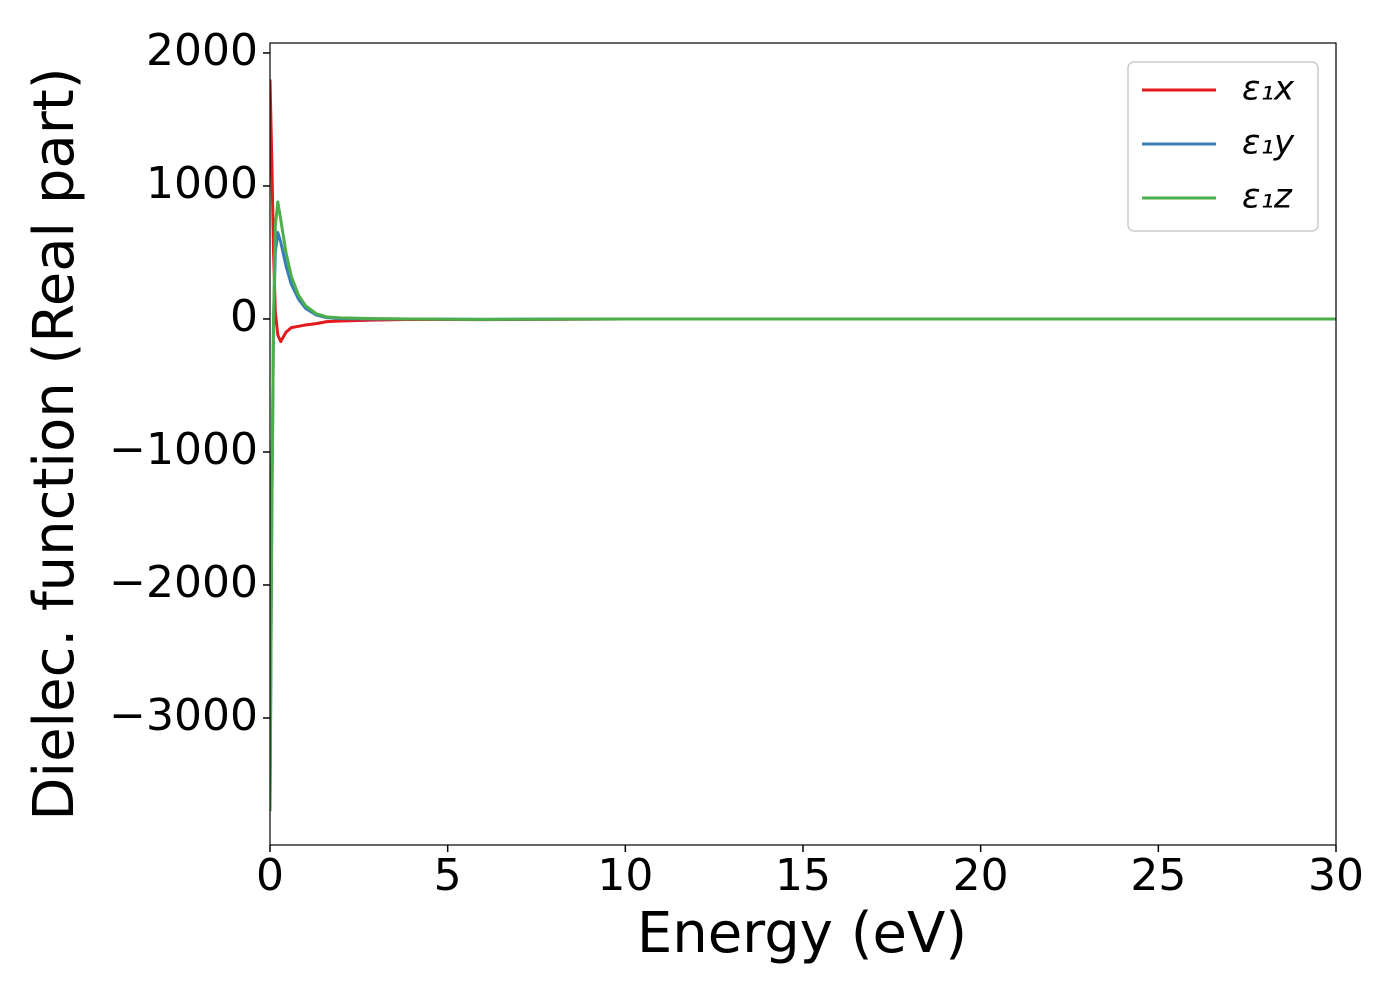  I want to click on legend-label: ε₁z, so click(1267, 197).